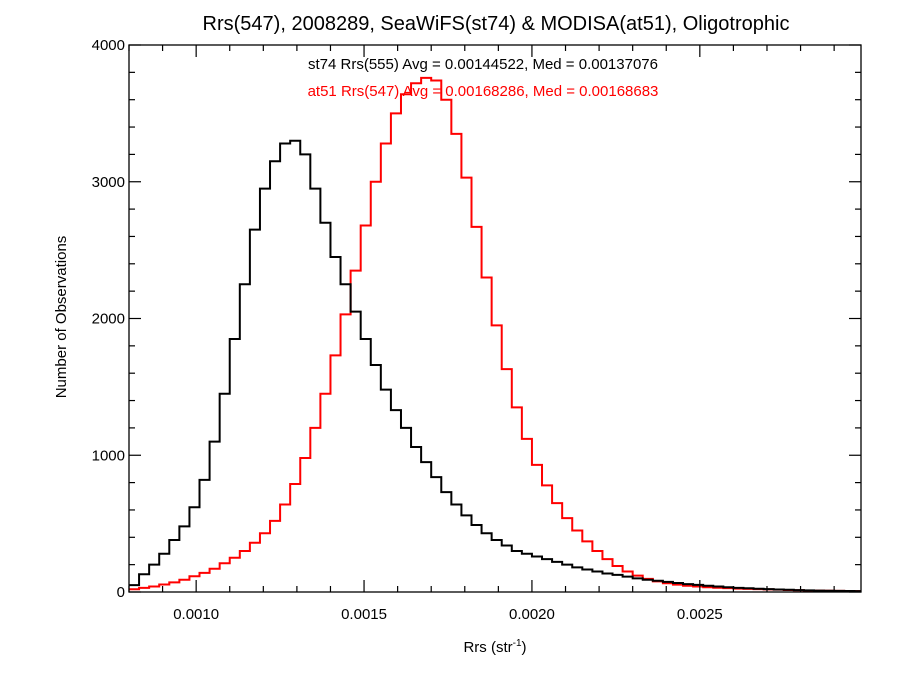 The height and width of the screenshot is (680, 900). I want to click on x-tick-label: 0.0020, so click(532, 614).